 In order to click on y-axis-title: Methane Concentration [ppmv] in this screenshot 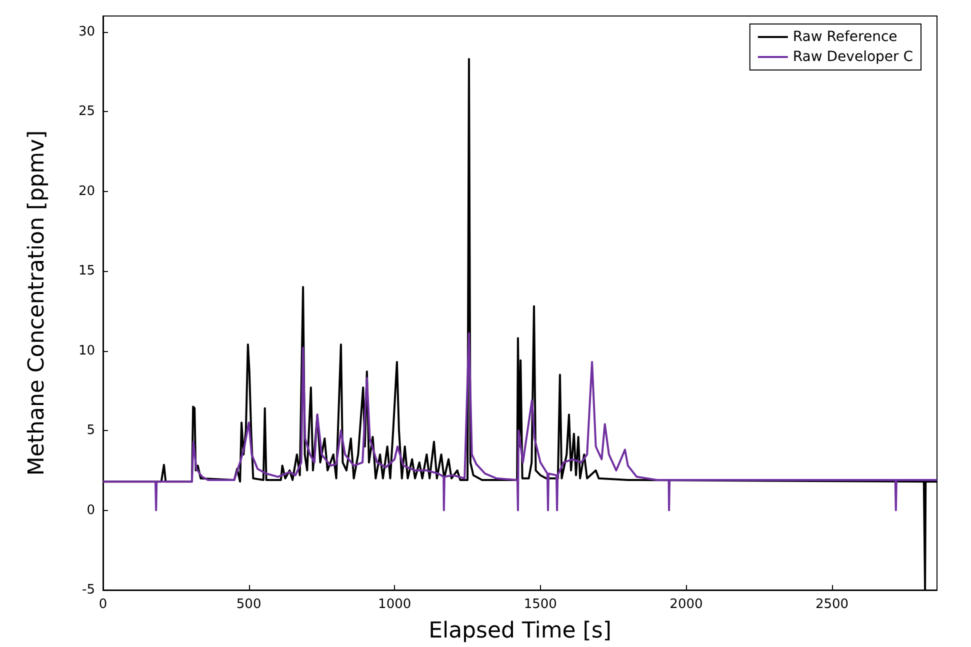, I will do `click(37, 303)`.